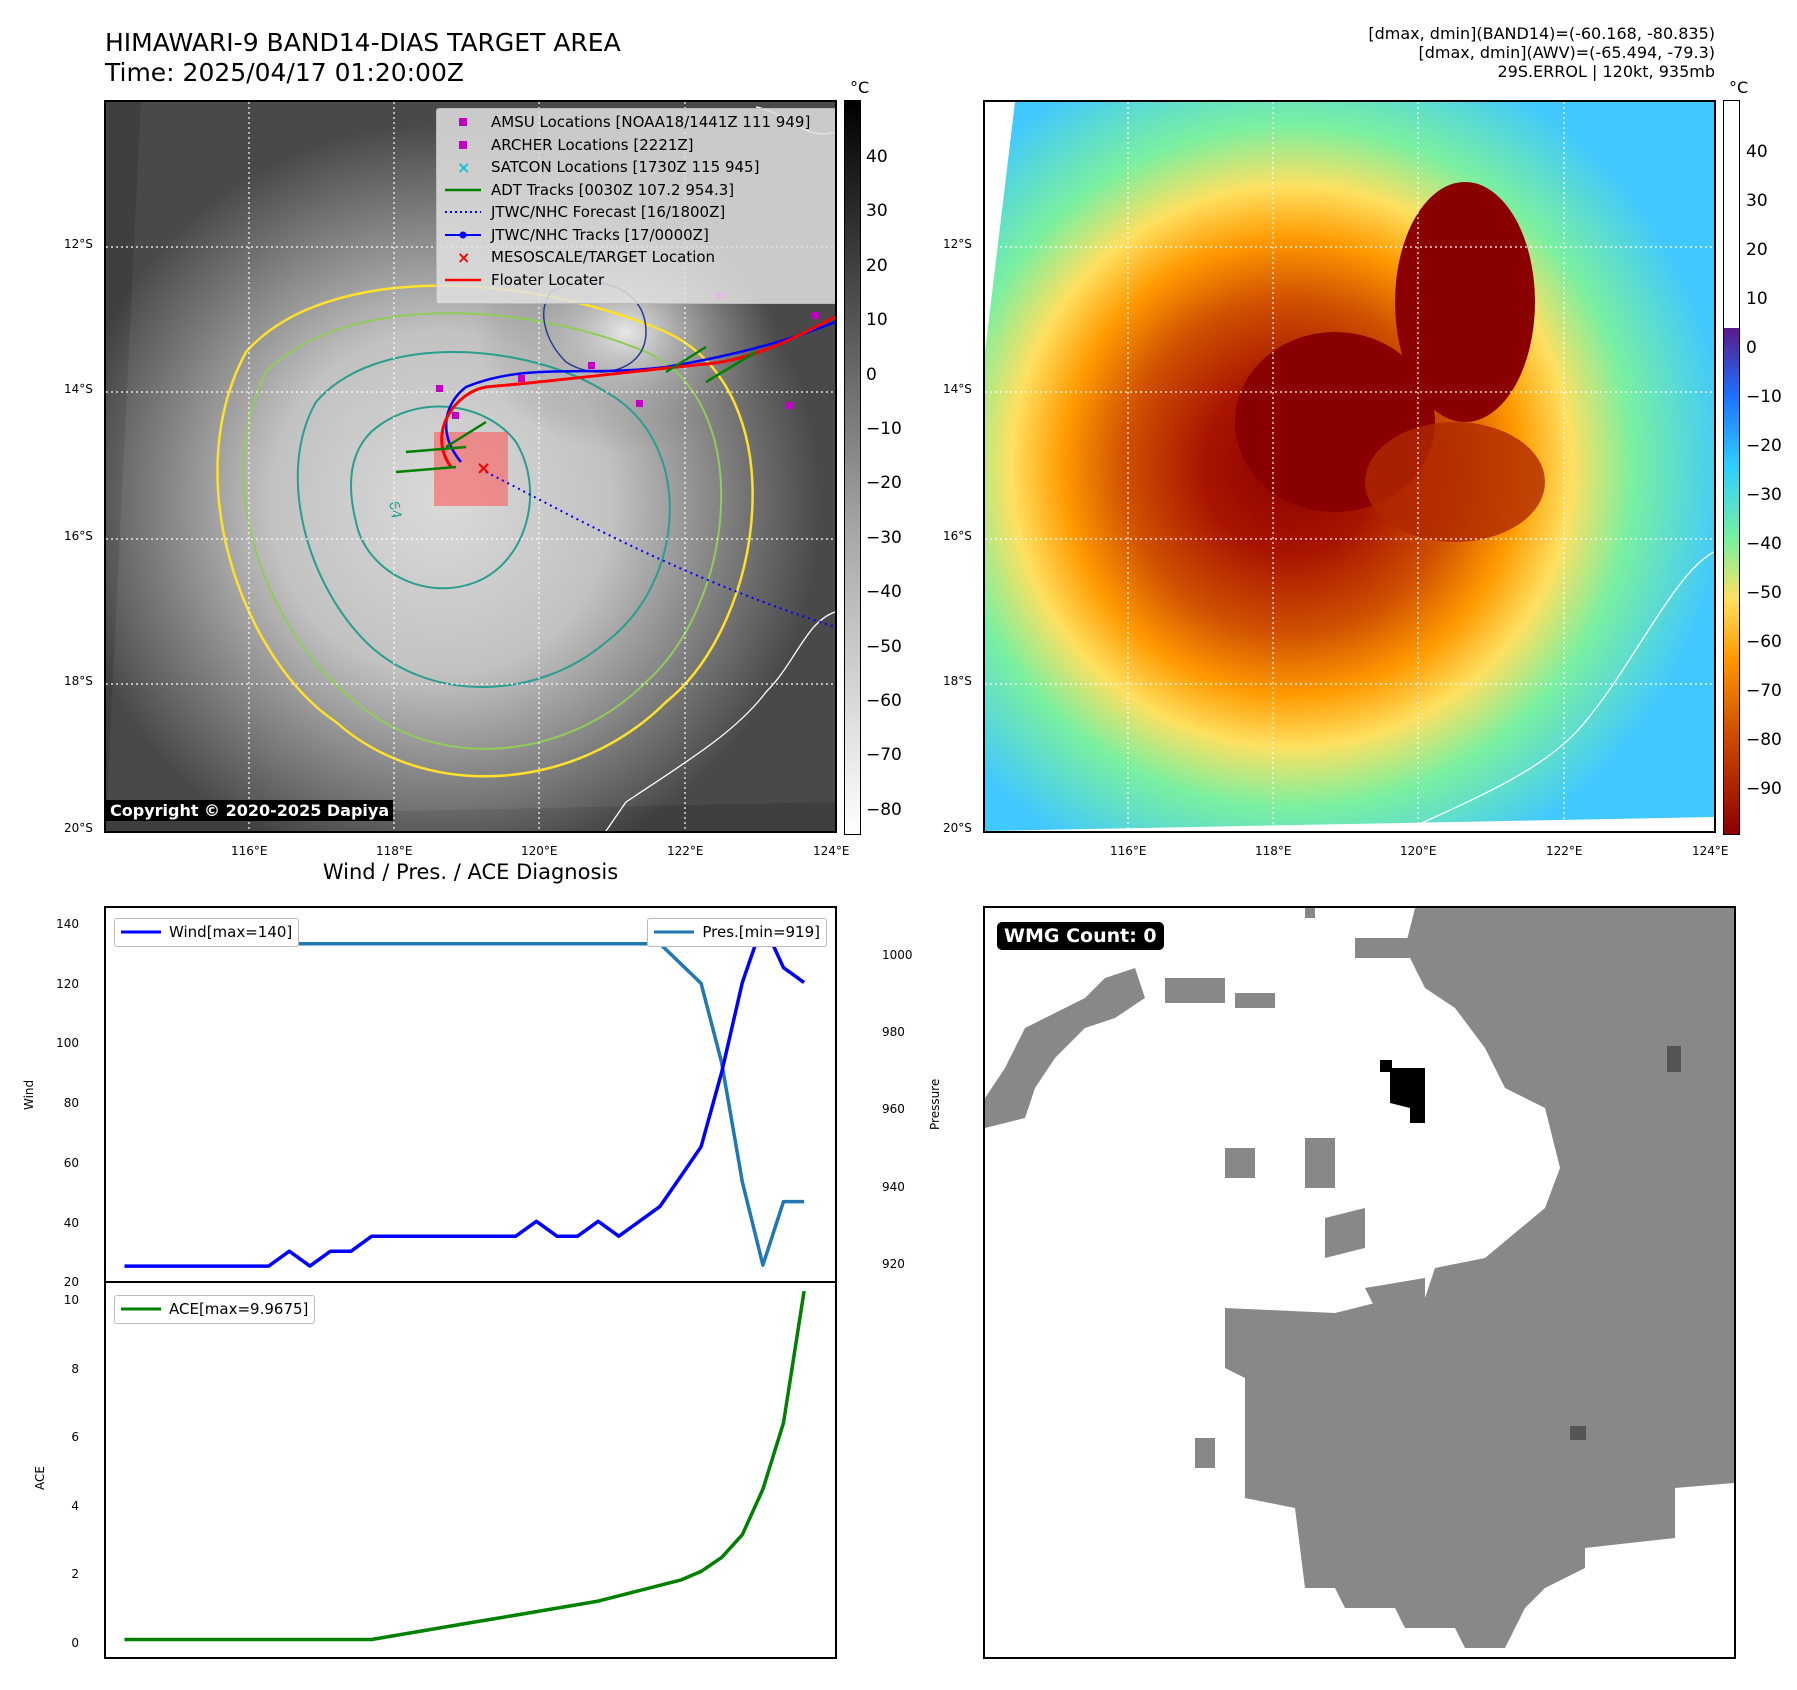  Describe the element at coordinates (639, 190) in the screenshot. I see `legend-item: ADT Tracks [0030Z 107.2 954.3]` at that location.